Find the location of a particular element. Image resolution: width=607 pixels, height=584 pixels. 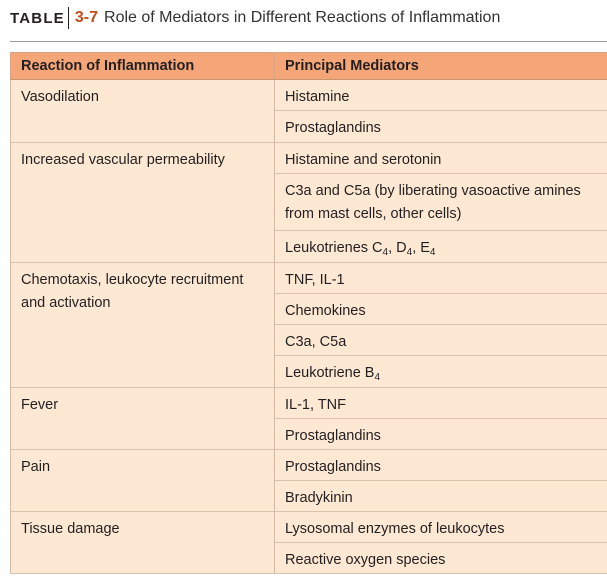

table-row: Leukotrienes C4, D4, E4 is located at coordinates (309, 246).